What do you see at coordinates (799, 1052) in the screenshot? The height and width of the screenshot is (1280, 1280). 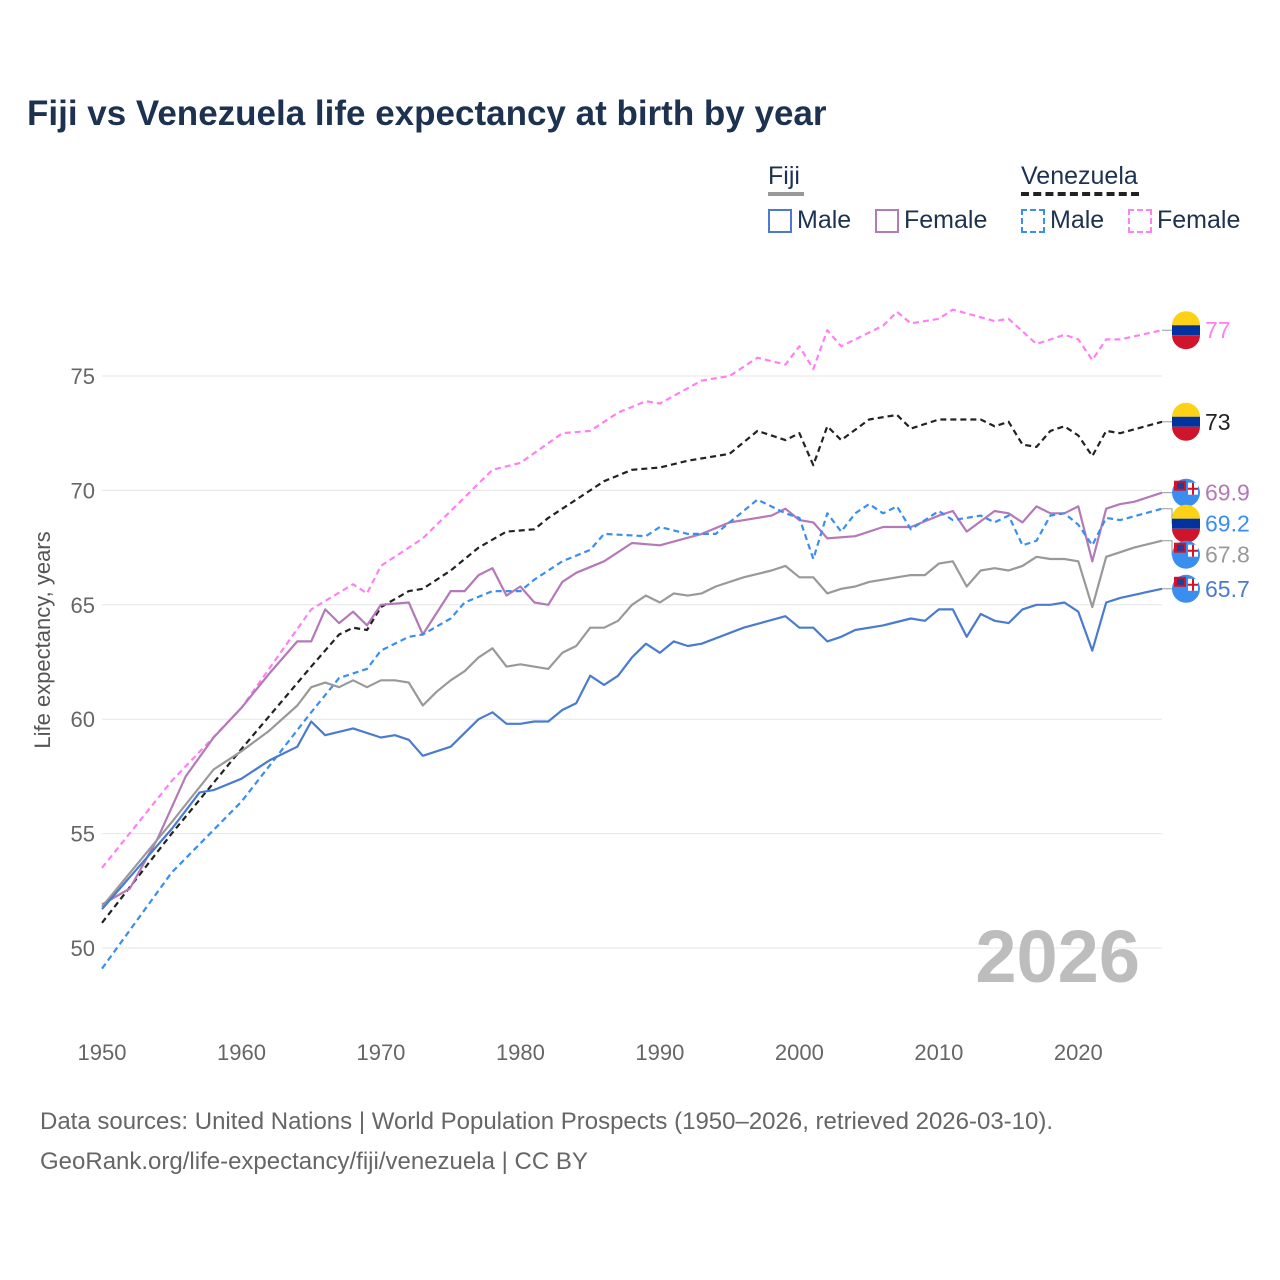 I see `x-tick-label: 2000` at bounding box center [799, 1052].